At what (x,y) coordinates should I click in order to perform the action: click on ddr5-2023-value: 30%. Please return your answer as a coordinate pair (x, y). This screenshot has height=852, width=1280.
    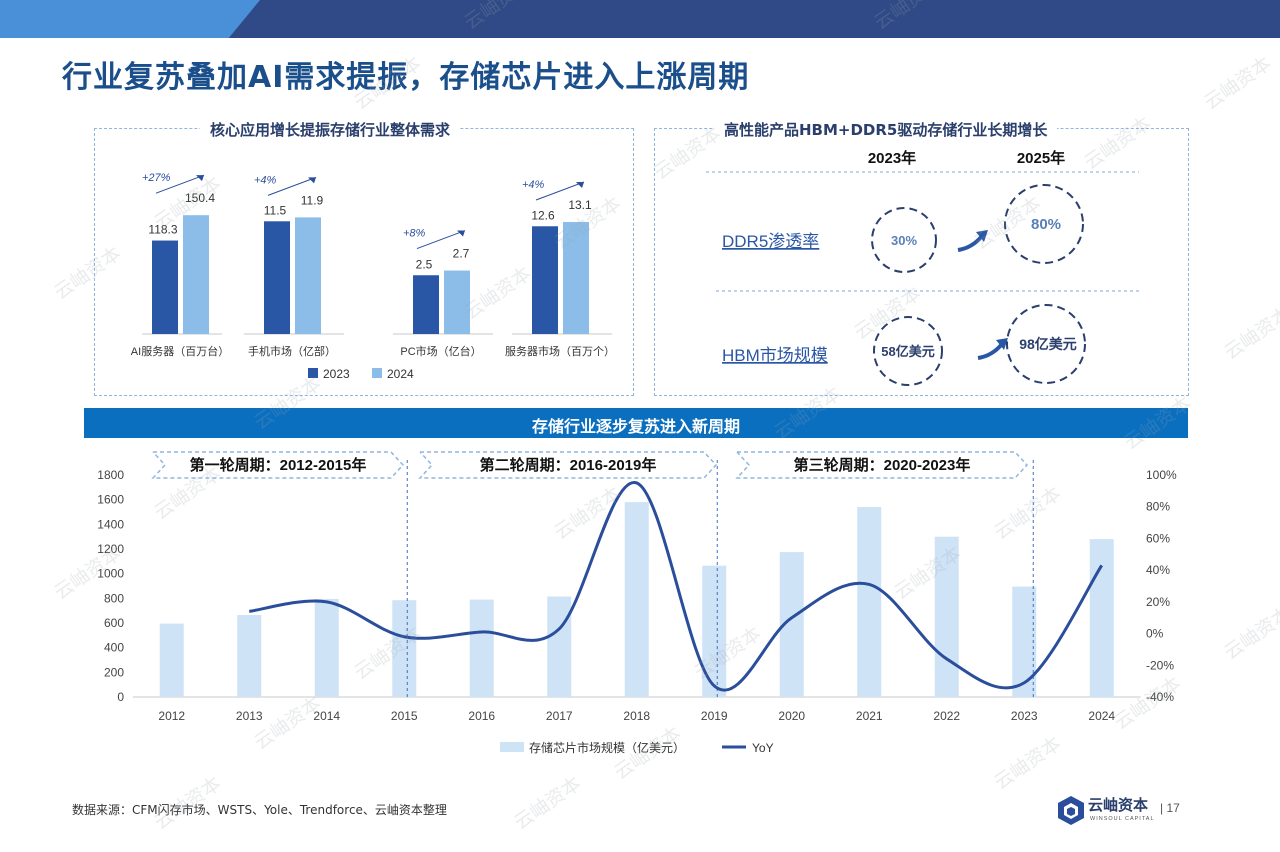
    Looking at the image, I should click on (904, 240).